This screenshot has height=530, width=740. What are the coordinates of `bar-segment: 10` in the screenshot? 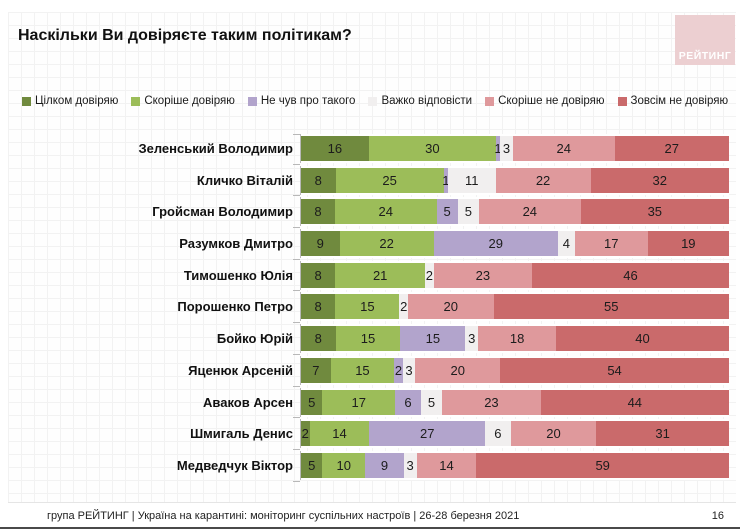 It's located at (344, 465).